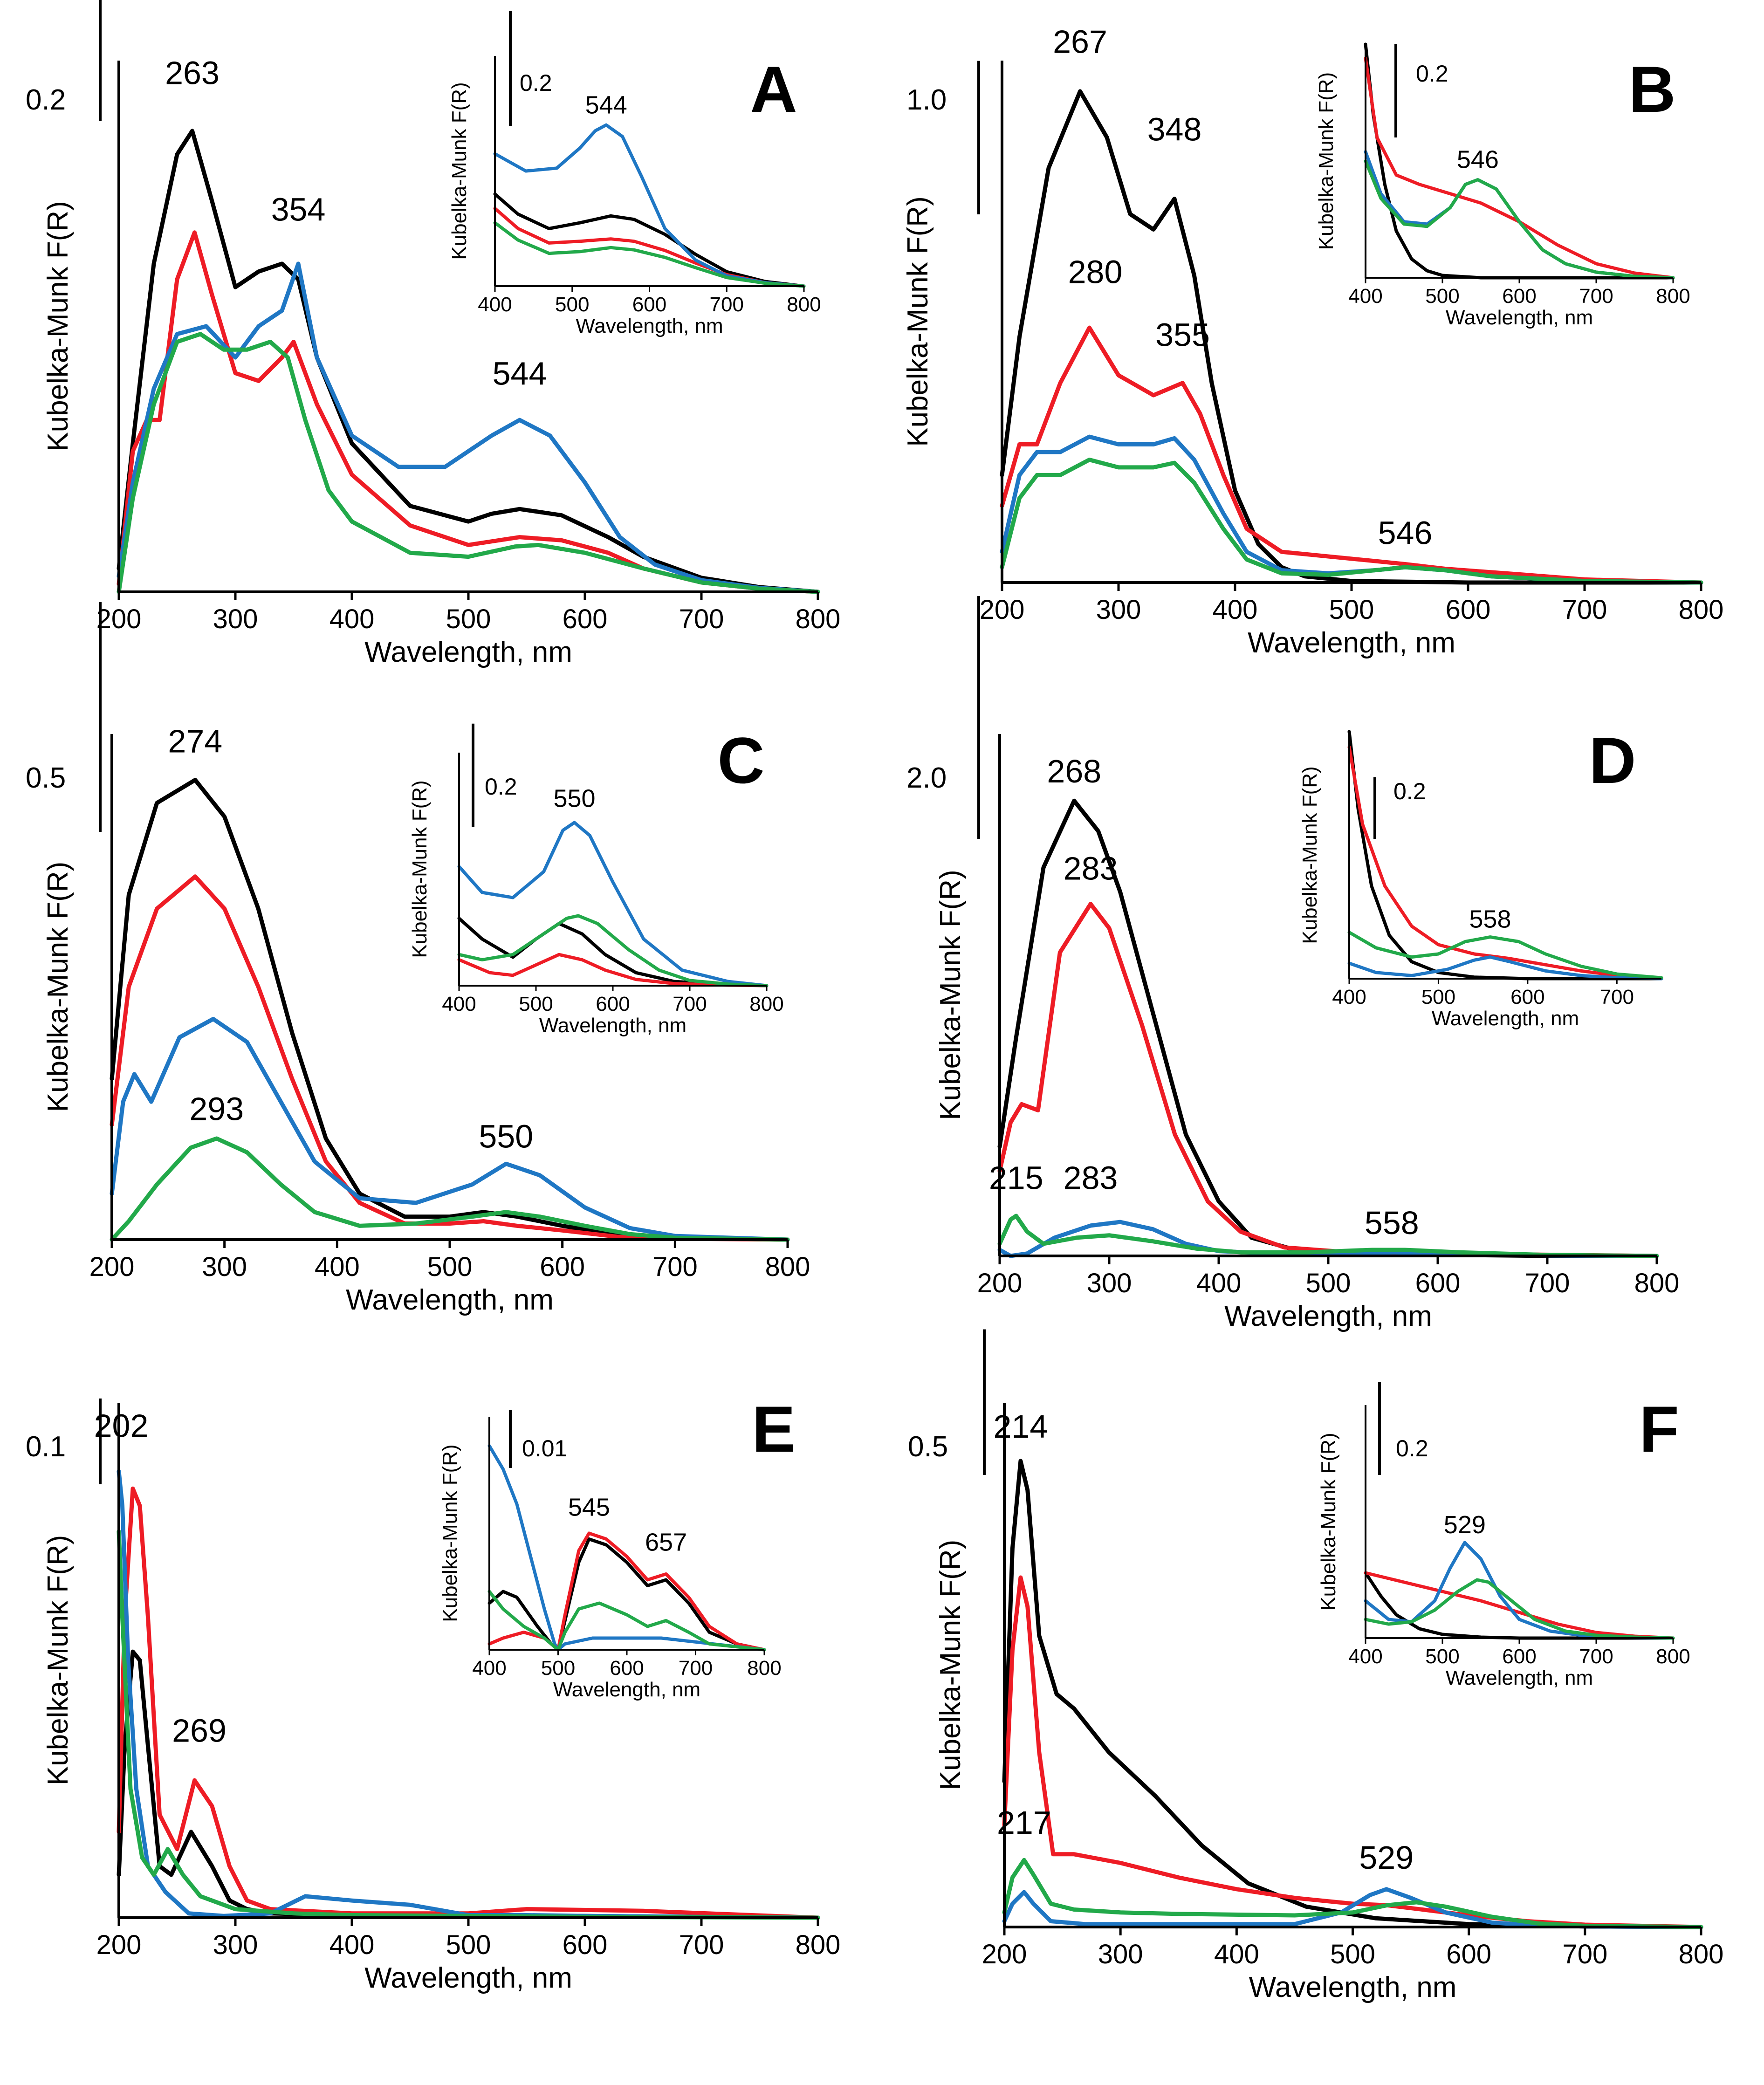  Describe the element at coordinates (774, 1429) in the screenshot. I see `panel-letter: E` at that location.